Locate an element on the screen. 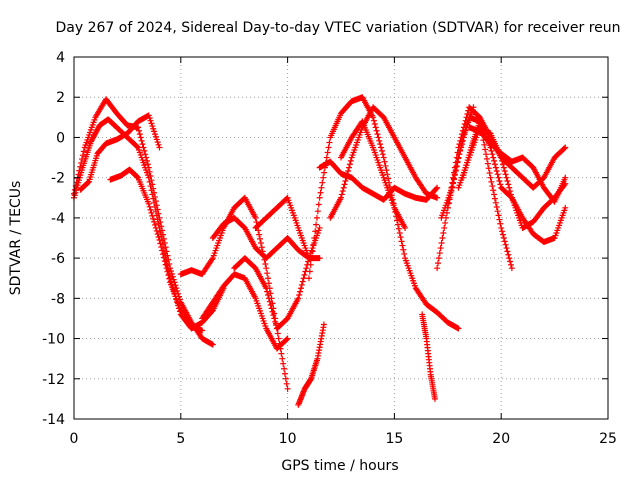 The width and height of the screenshot is (640, 480). y-tick-label: -6 is located at coordinates (58, 259).